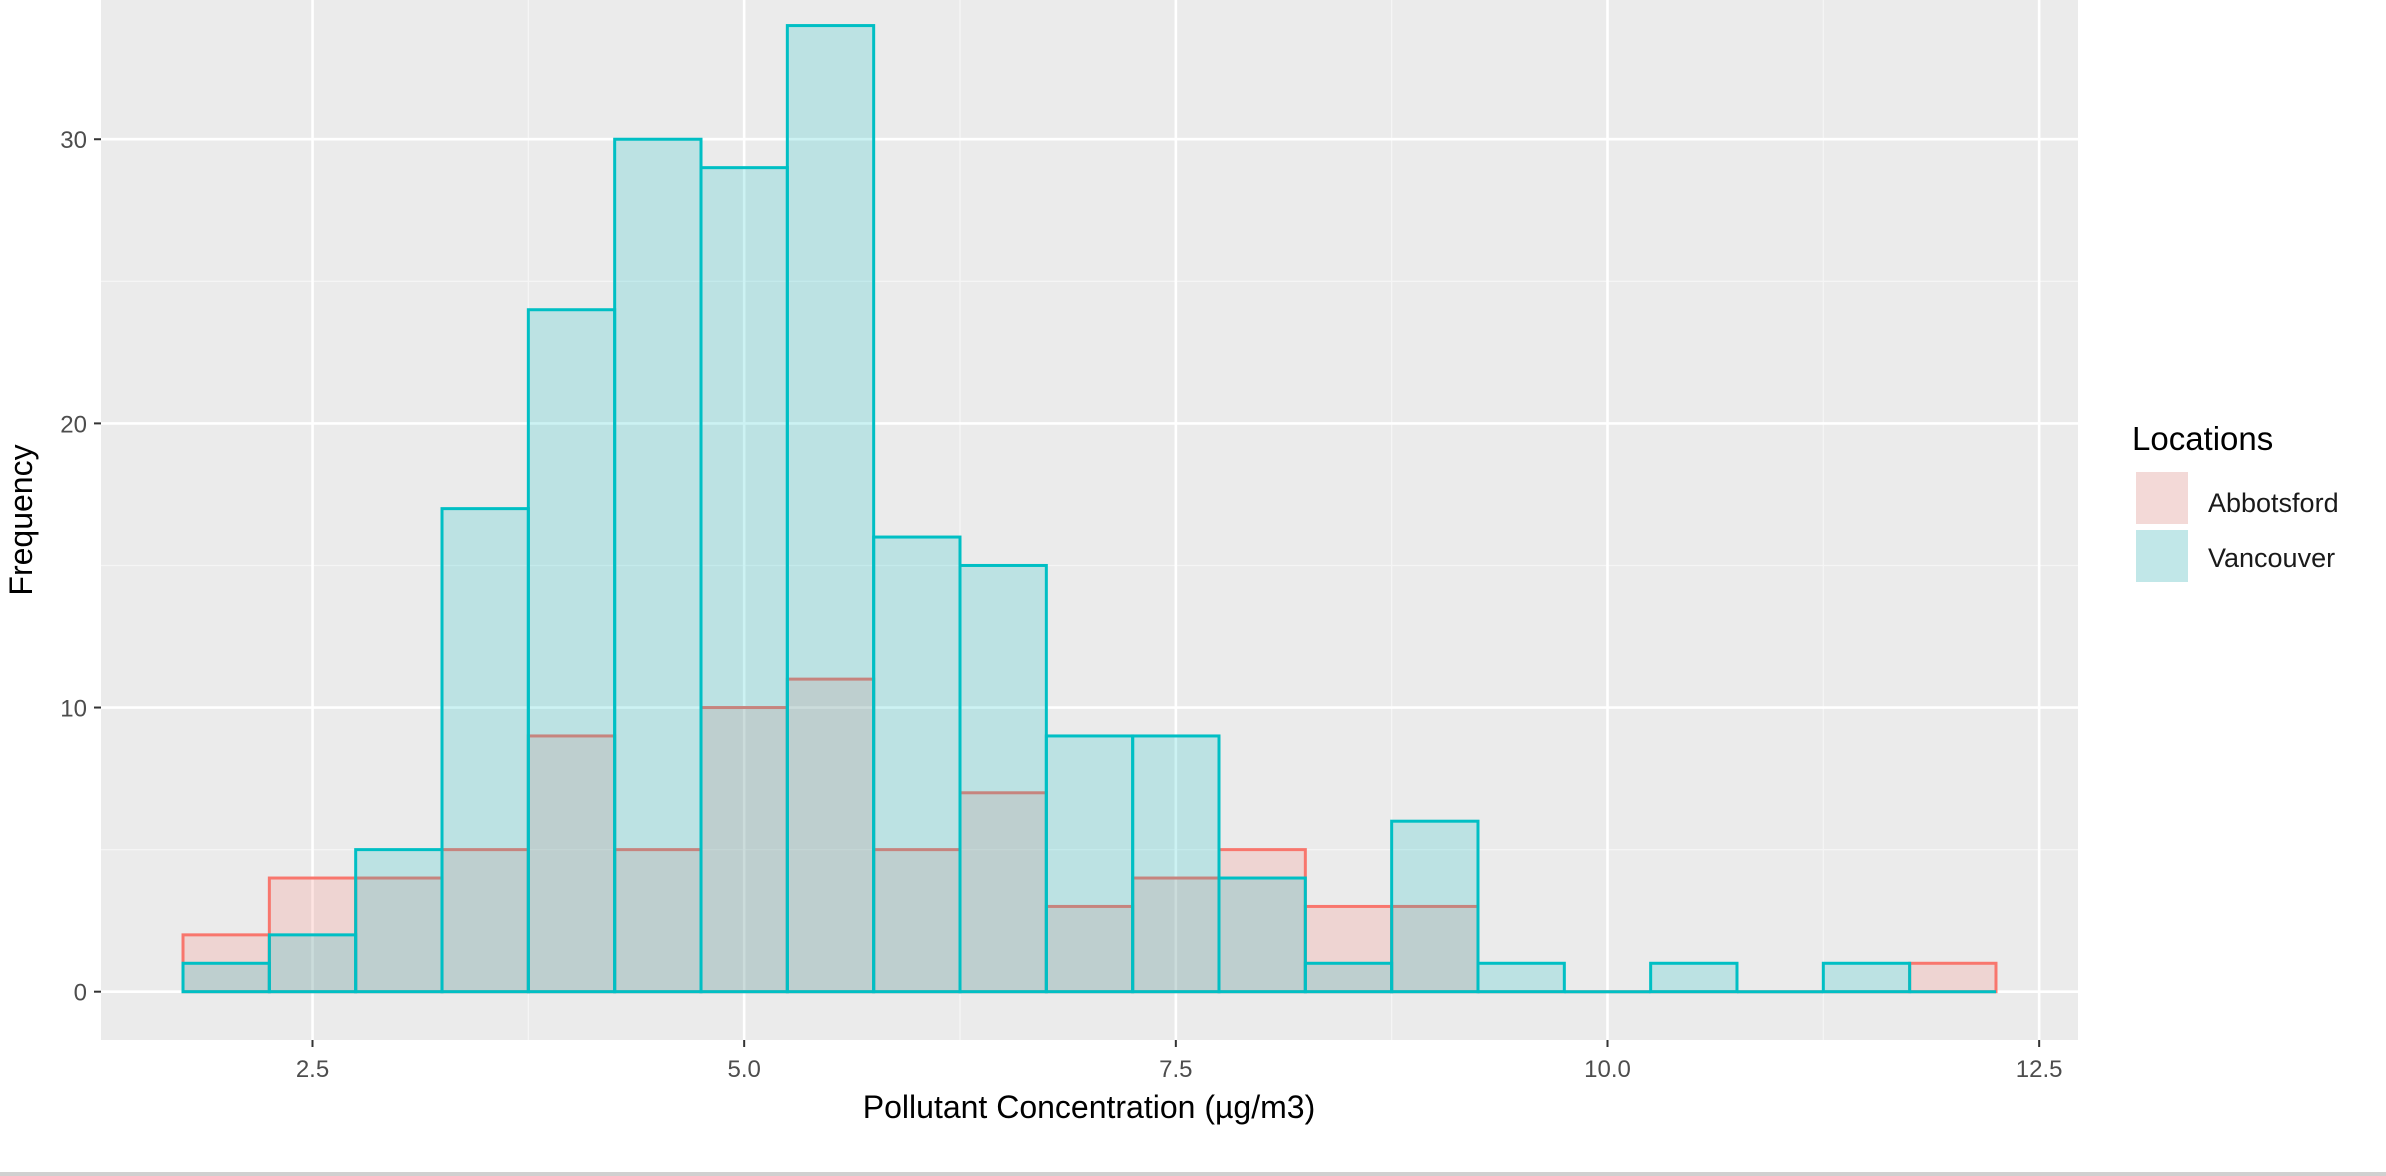 Image resolution: width=2386 pixels, height=1176 pixels. Describe the element at coordinates (21, 519) in the screenshot. I see `y-axis-title: Frequency` at that location.